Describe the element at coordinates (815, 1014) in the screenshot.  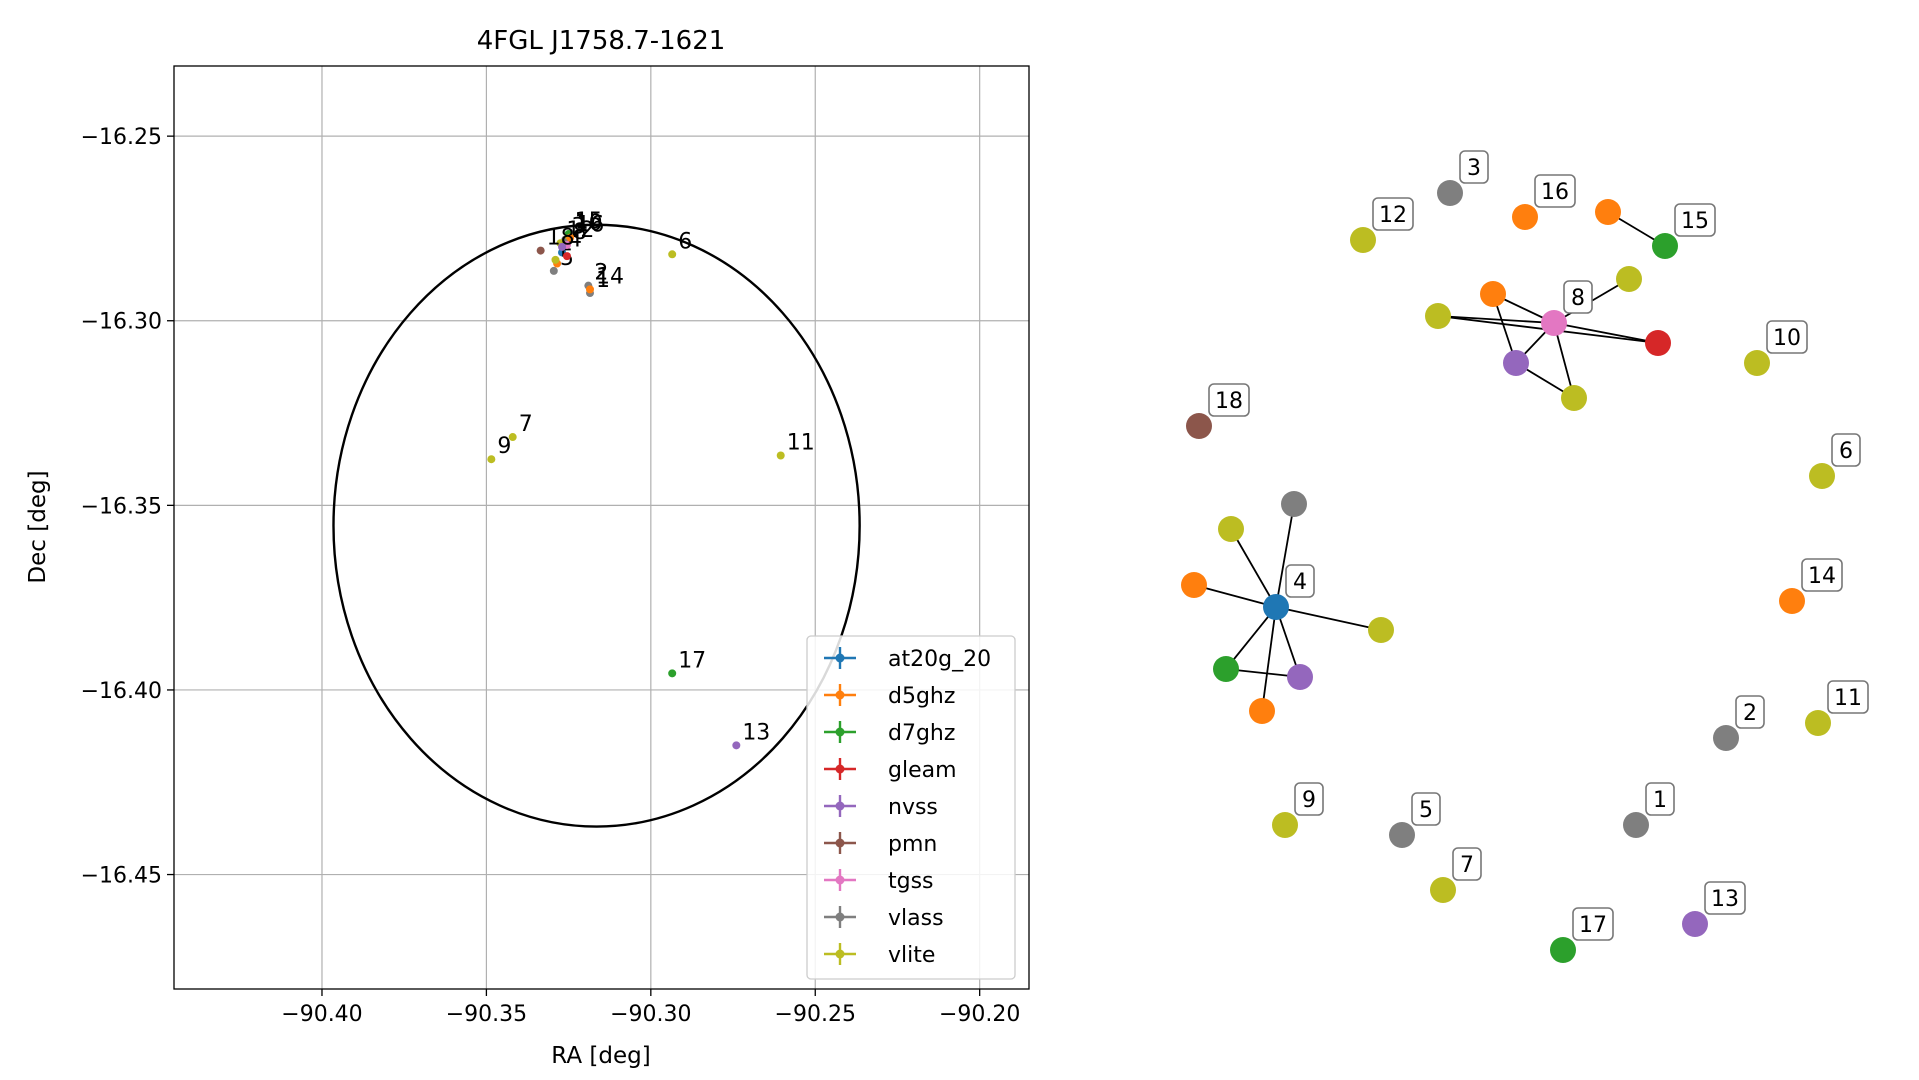
I see `x-tick-label: −90.25` at that location.